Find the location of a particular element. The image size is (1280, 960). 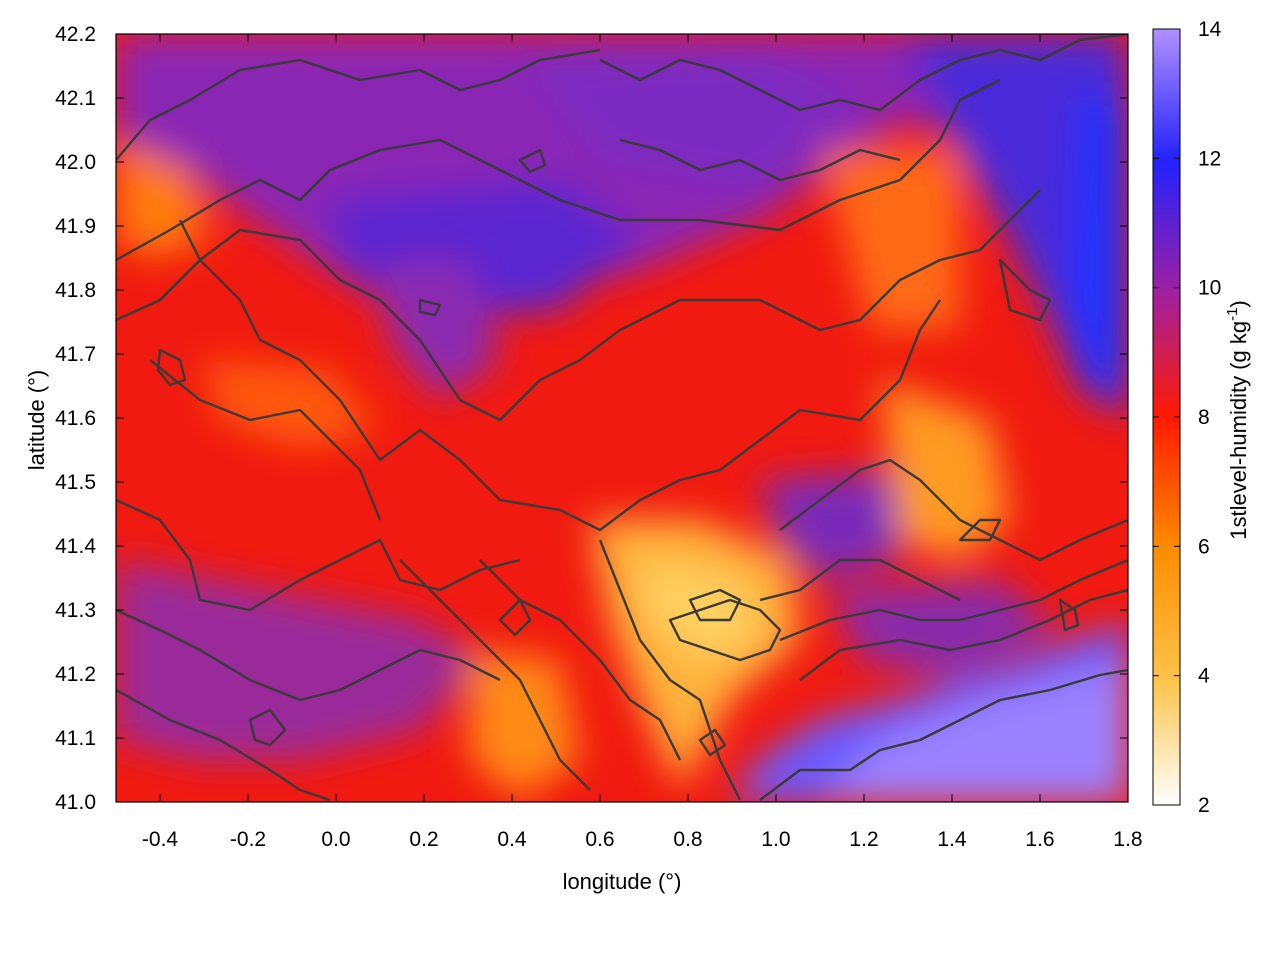

y-tick-label: 41.0 is located at coordinates (75, 802).